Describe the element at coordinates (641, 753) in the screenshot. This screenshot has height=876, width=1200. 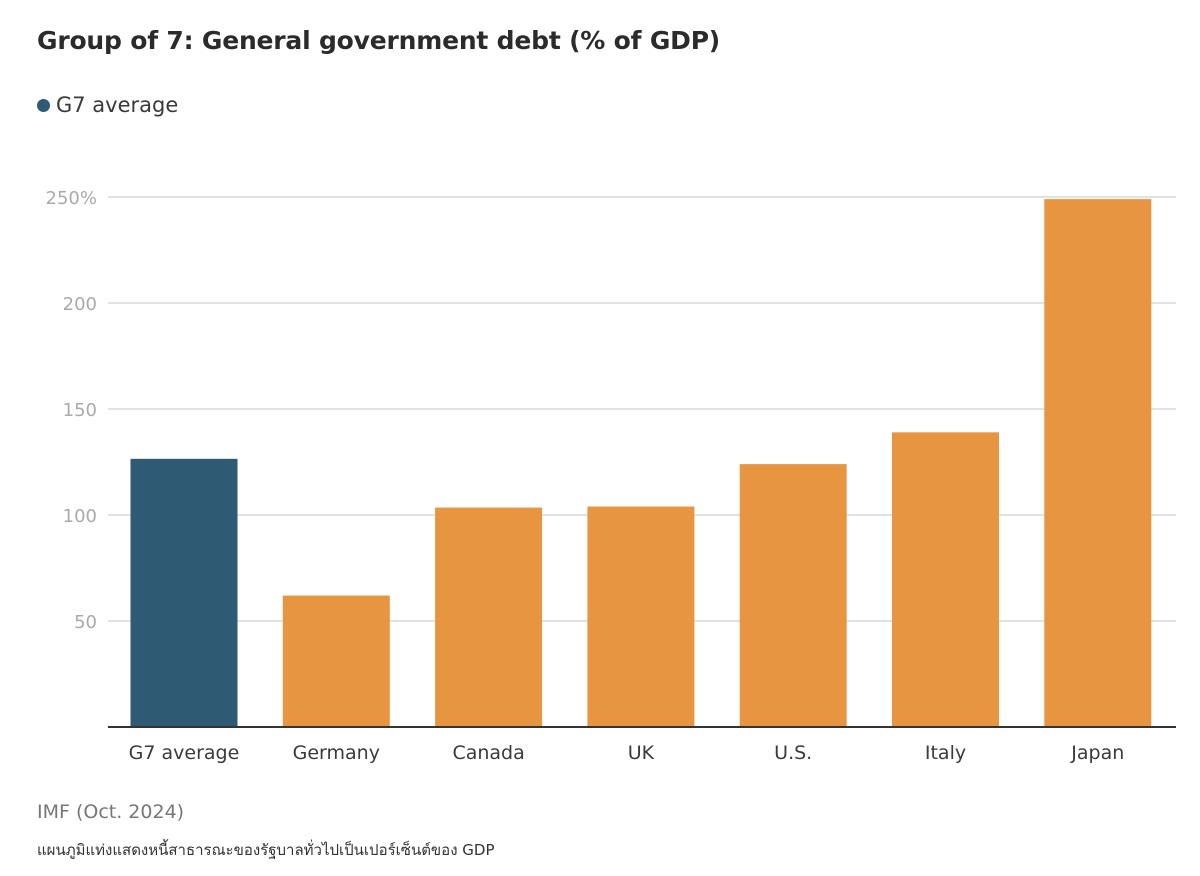
I see `x-tick-label-uk: UK` at that location.